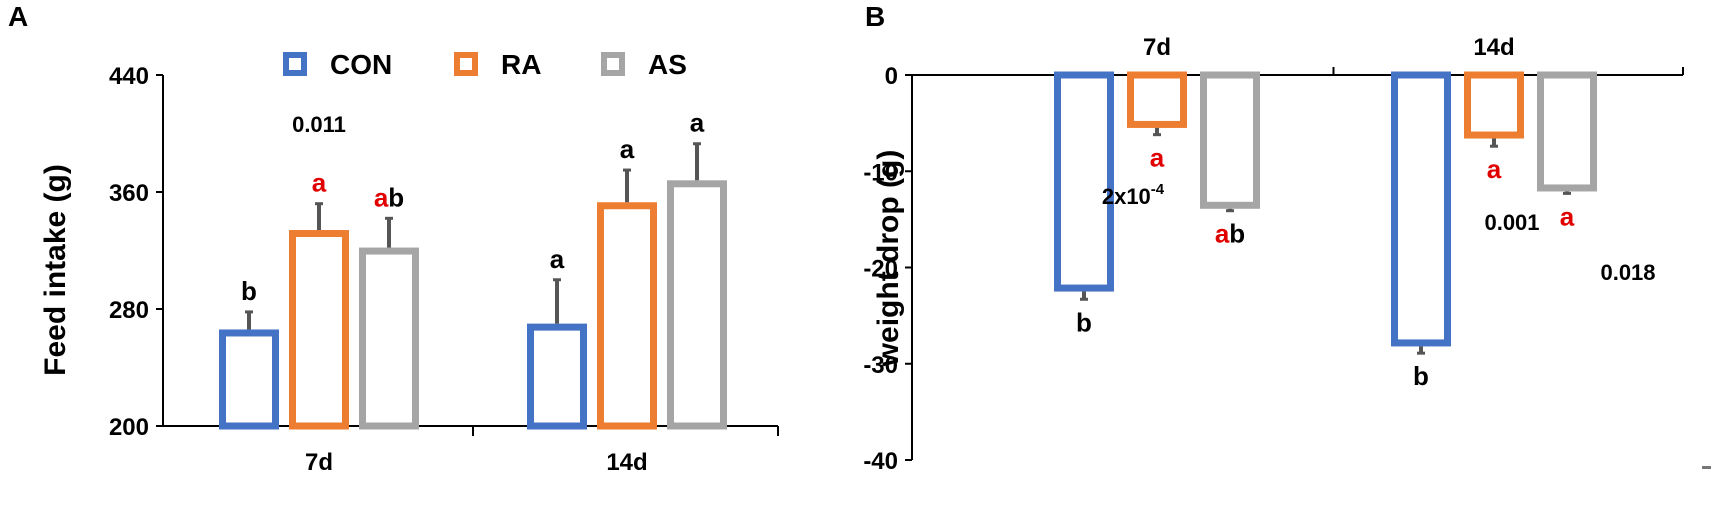 The width and height of the screenshot is (1713, 521). Describe the element at coordinates (1157, 158) in the screenshot. I see `sig-label-b-ra-7d: a` at that location.